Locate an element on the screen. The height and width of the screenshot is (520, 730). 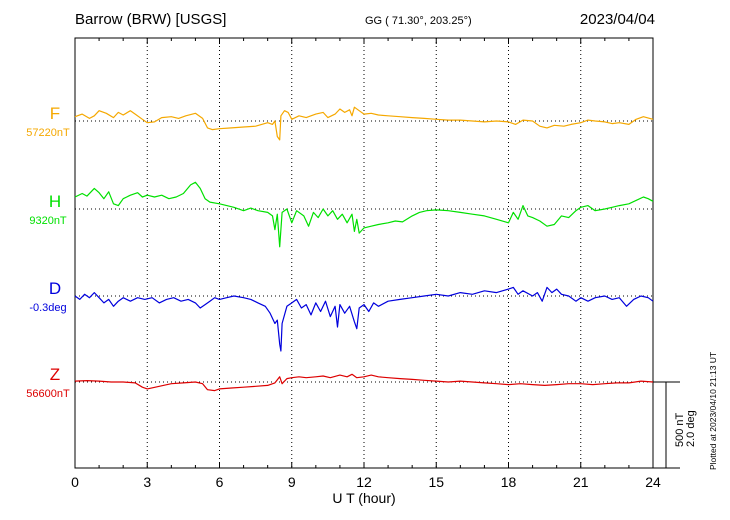
x-tick-label: 9 is located at coordinates (292, 482).